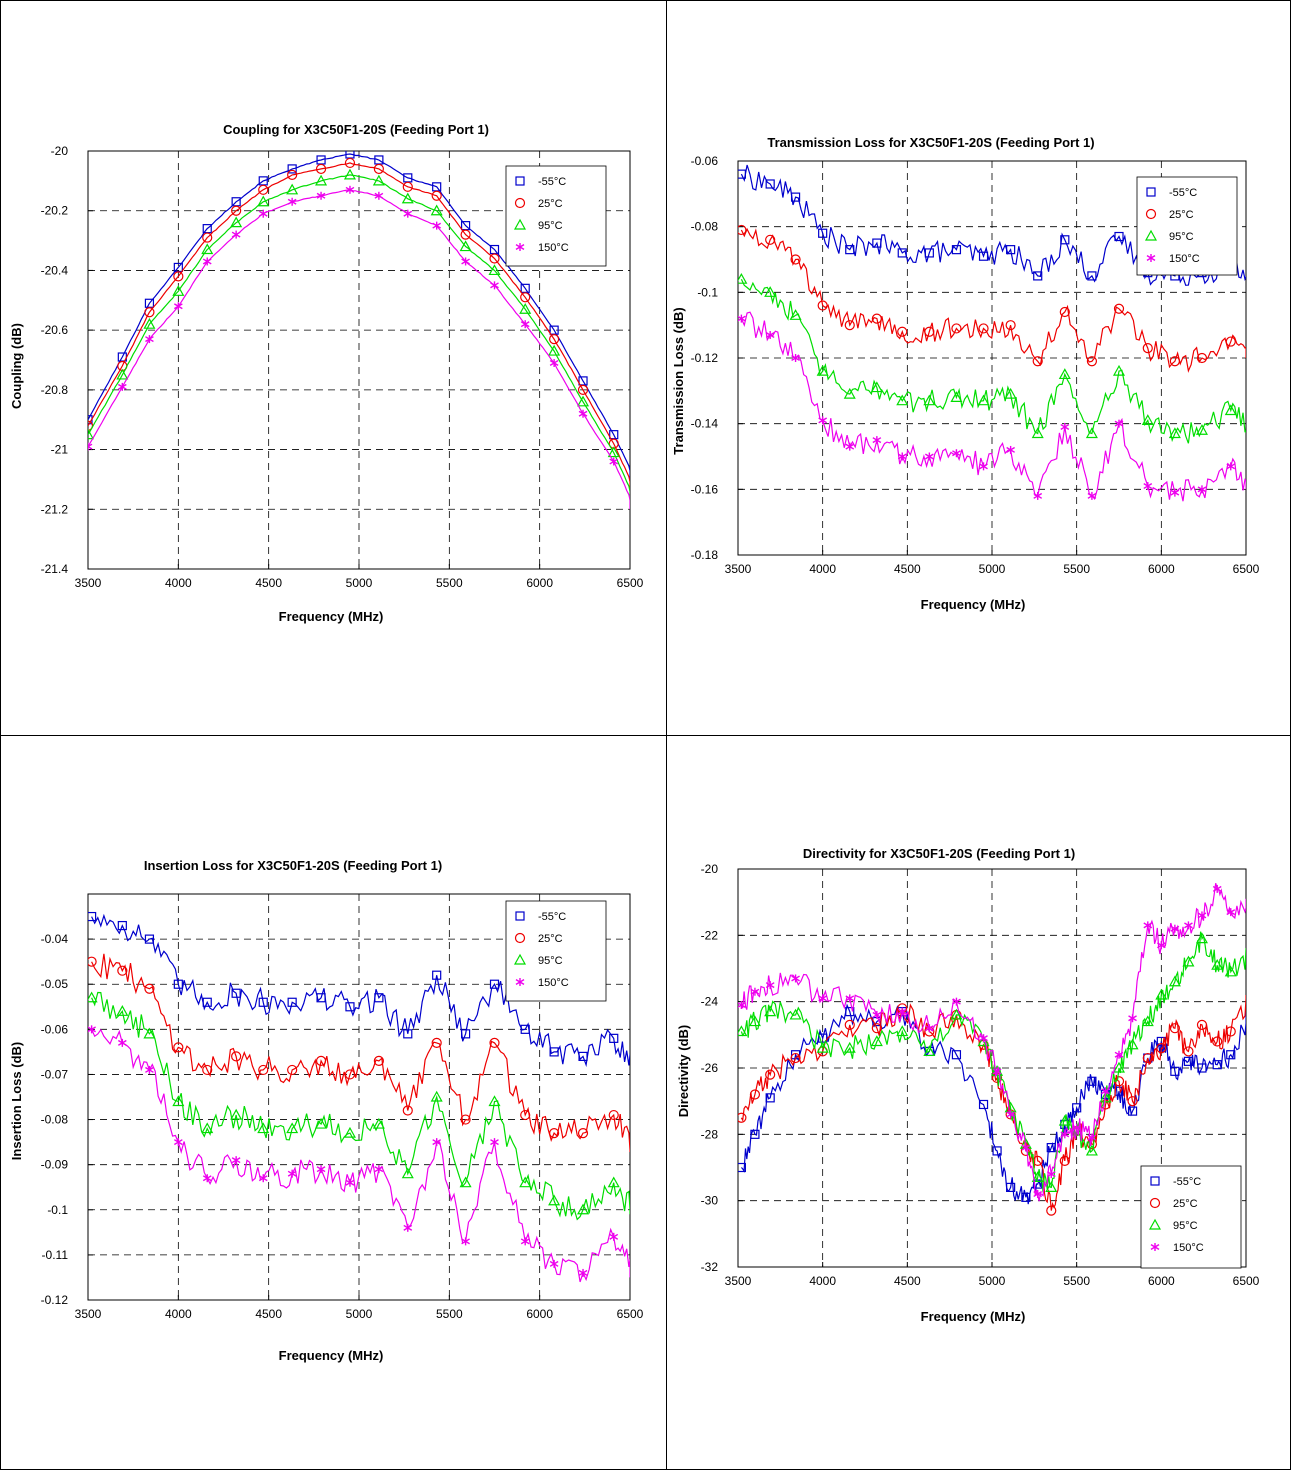 This screenshot has height=1470, width=1291. I want to click on y-tick-label: -28, so click(710, 1134).